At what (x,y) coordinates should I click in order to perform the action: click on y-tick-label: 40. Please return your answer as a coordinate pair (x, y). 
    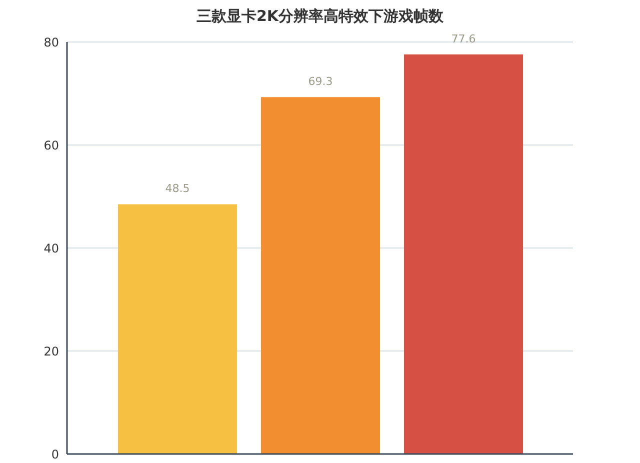
    Looking at the image, I should click on (51, 248).